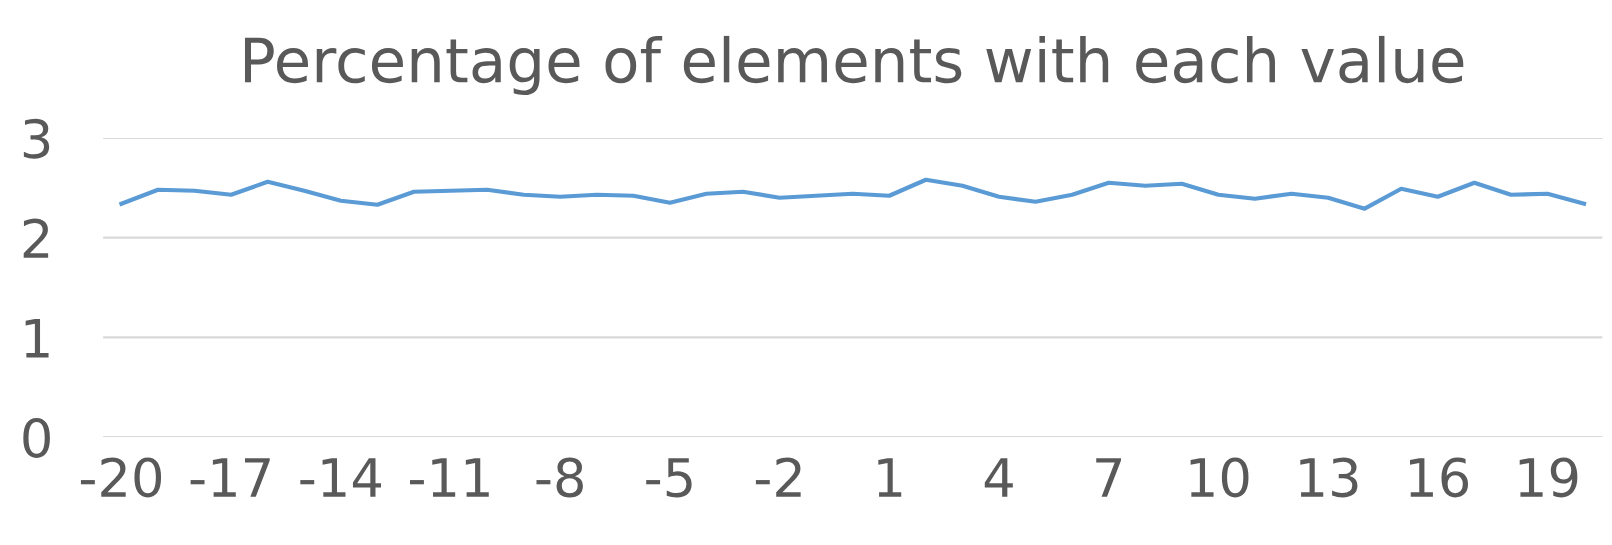 This screenshot has width=1612, height=545. Describe the element at coordinates (36, 238) in the screenshot. I see `y-tick-label: 2` at that location.